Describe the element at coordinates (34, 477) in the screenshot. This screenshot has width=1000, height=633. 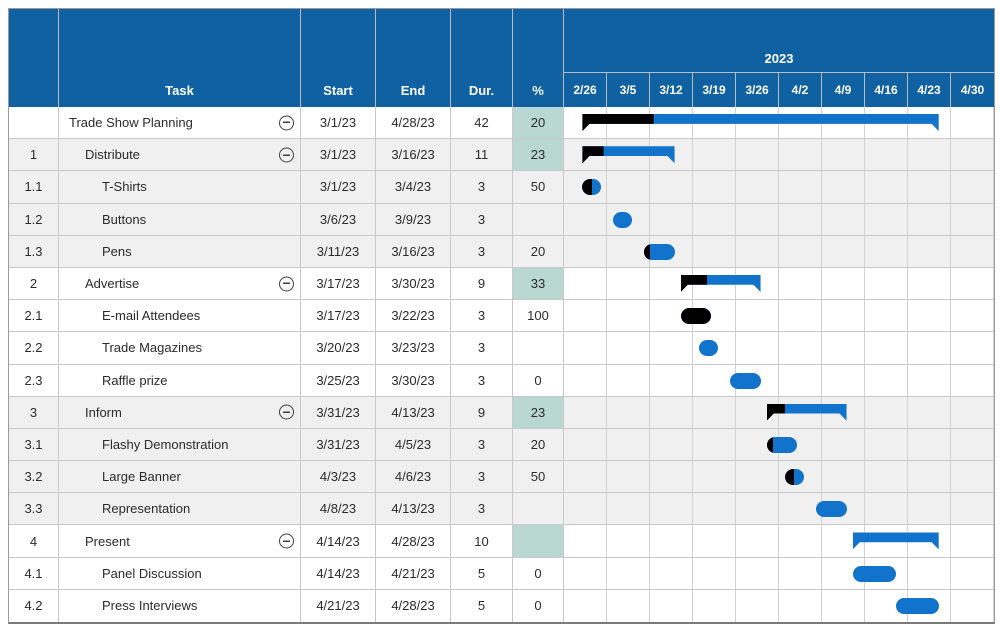
I see `cell-task-id: 3.2` at that location.